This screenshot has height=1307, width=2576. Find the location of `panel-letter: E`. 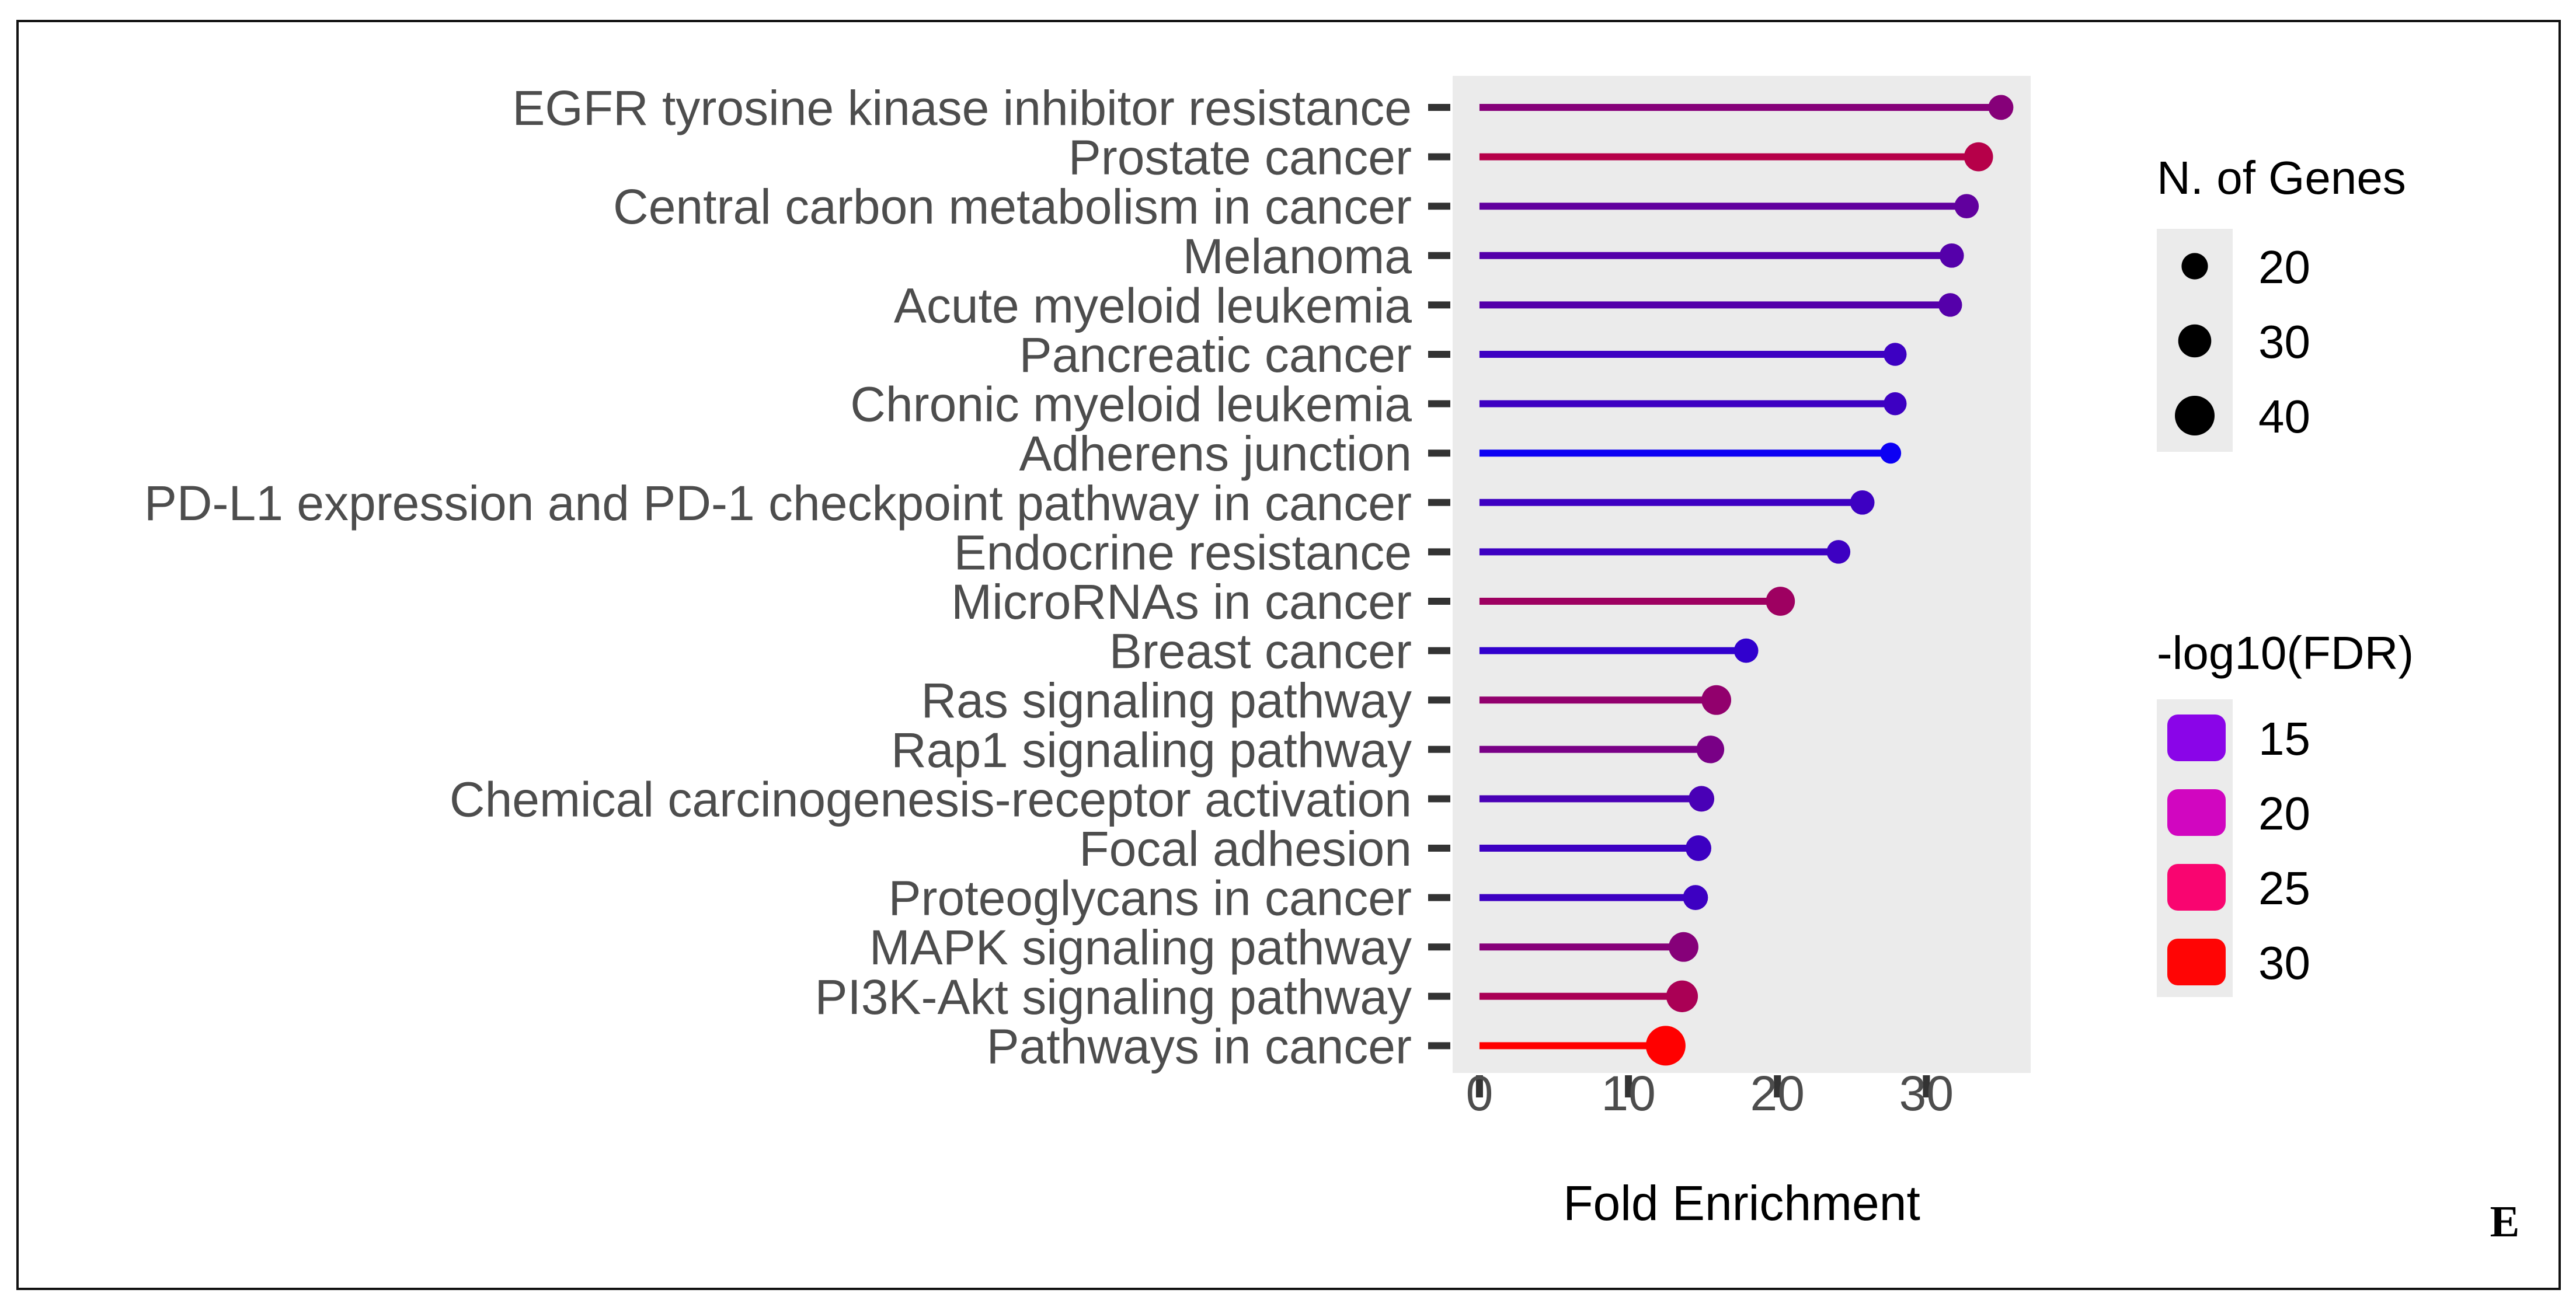

panel-letter: E is located at coordinates (2505, 1221).